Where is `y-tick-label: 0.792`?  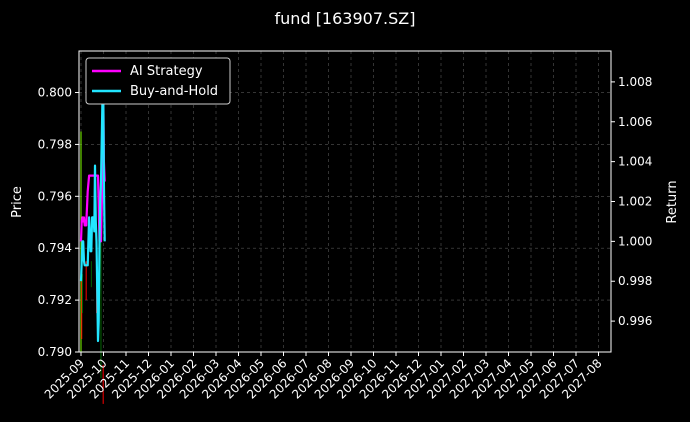
y-tick-label: 0.792 is located at coordinates (55, 300).